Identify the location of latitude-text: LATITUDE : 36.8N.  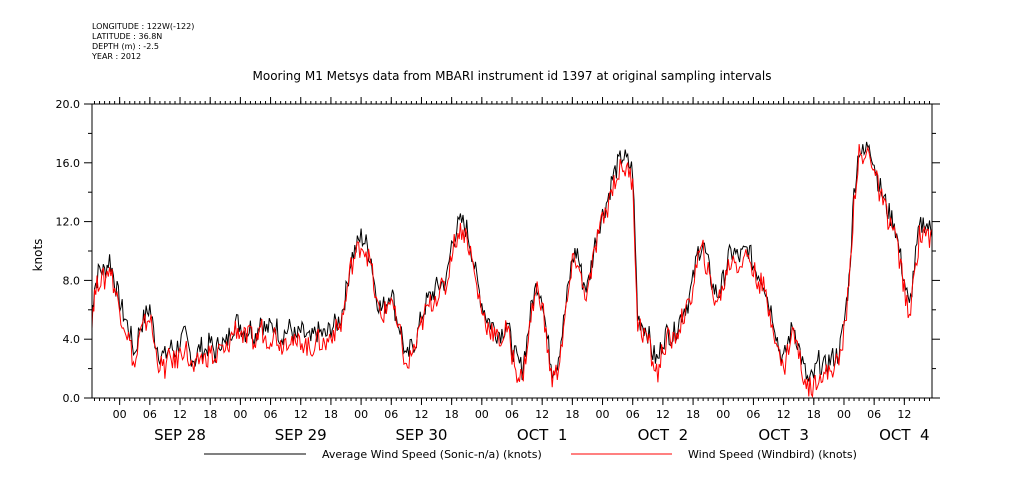
(127, 36).